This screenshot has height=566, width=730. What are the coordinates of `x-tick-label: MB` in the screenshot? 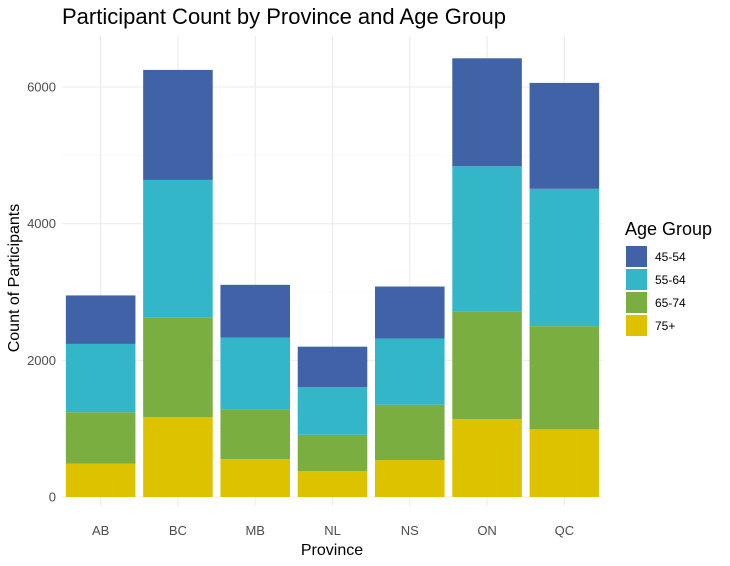 It's located at (255, 530).